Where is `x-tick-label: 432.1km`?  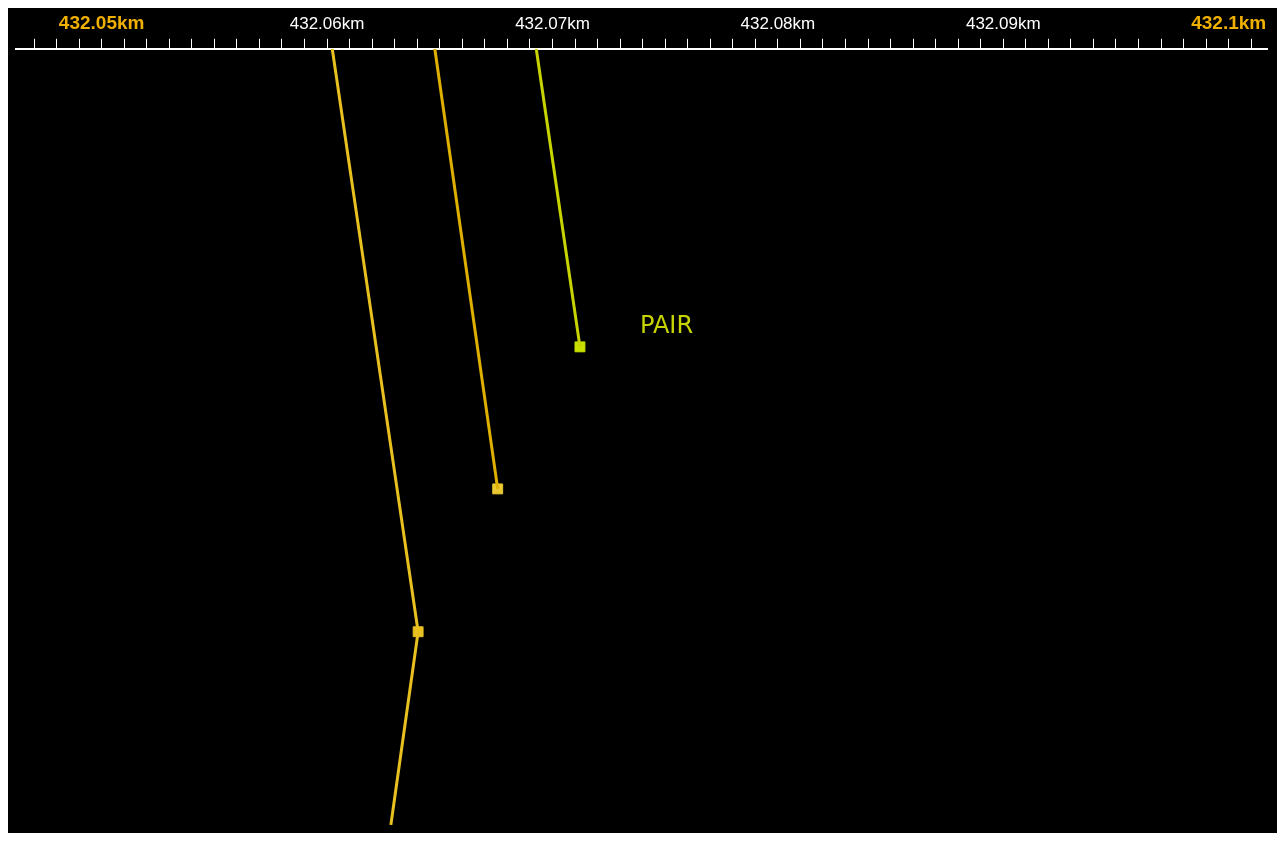
x-tick-label: 432.1km is located at coordinates (1229, 22).